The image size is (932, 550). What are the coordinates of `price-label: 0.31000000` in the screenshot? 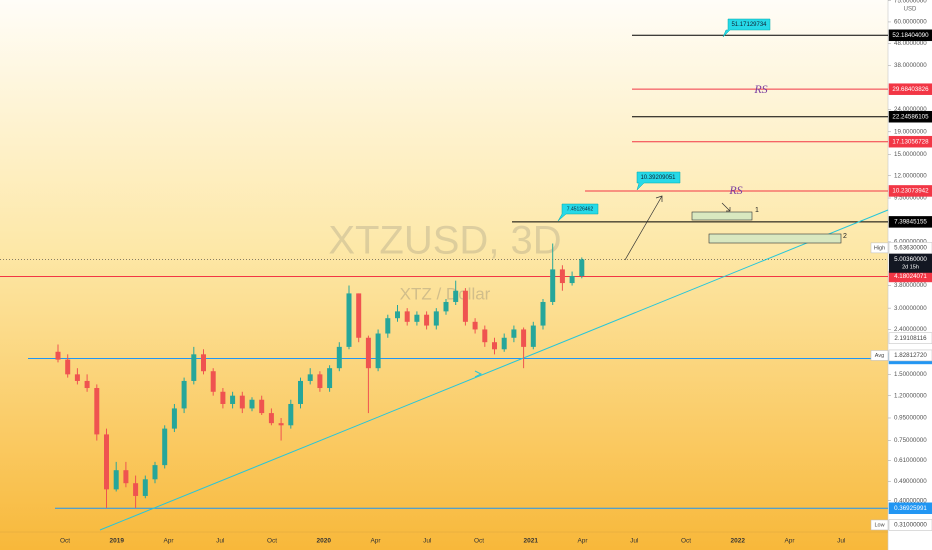 It's located at (910, 525).